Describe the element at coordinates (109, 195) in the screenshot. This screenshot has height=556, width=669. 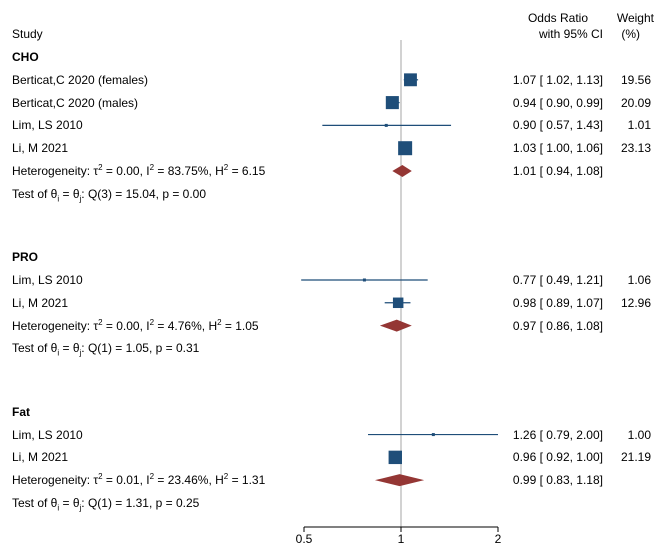
I see `test-of-homogeneity: Test of θi = θj: Q(3) = 15.04, p = 0.00` at that location.